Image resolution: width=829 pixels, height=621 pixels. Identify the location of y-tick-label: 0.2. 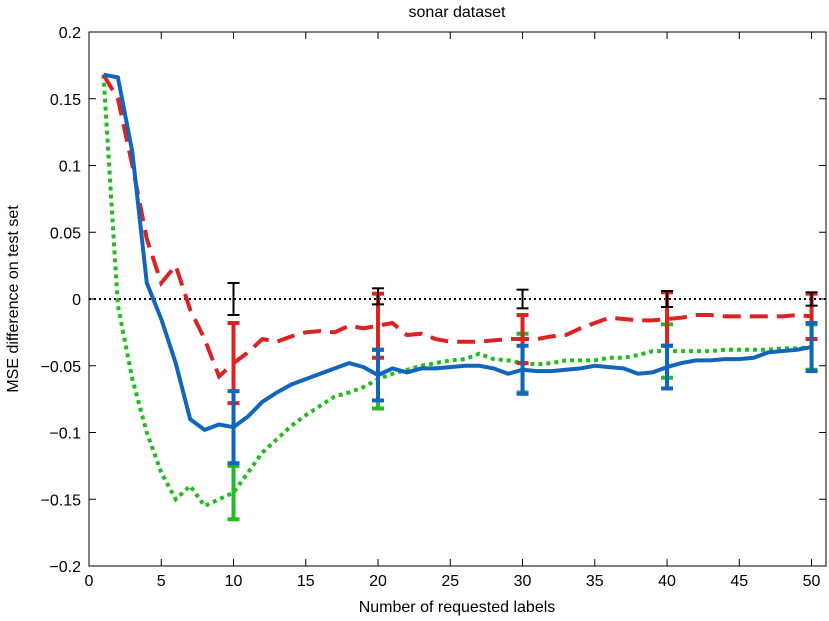
(70, 33).